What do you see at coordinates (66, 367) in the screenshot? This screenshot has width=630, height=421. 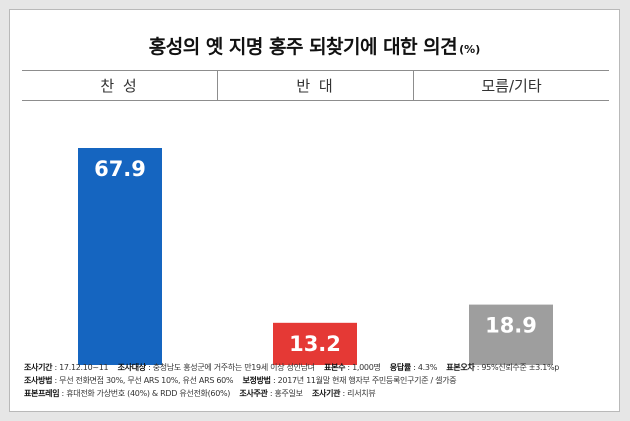 I see `footnote-period: 조사기간 : 17.12.10~11` at bounding box center [66, 367].